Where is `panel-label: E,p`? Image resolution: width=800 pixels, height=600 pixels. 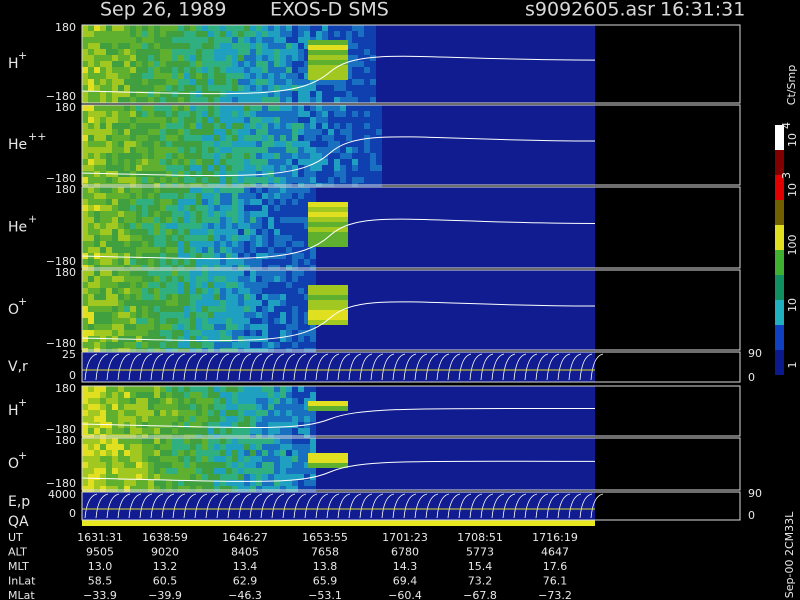 panel-label: E,p is located at coordinates (19, 502).